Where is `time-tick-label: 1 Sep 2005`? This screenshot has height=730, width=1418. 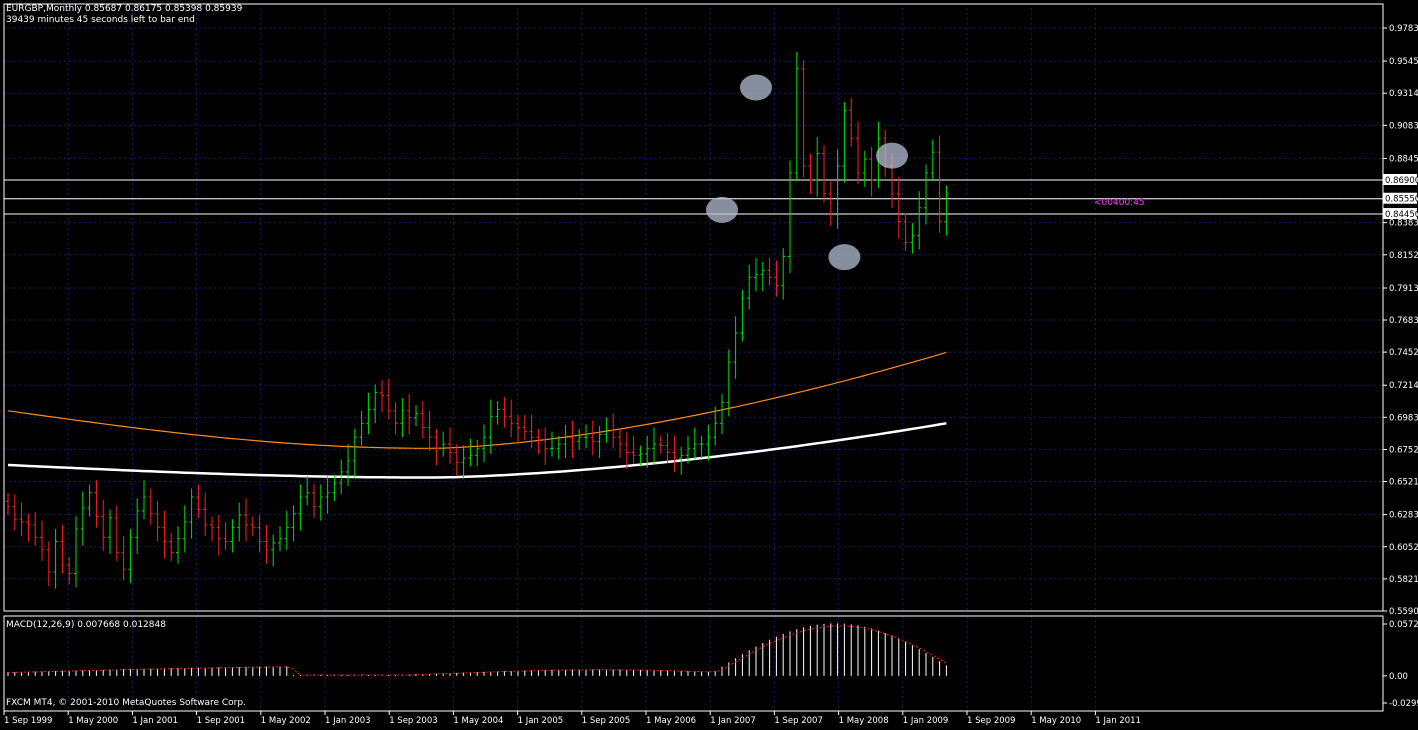 time-tick-label: 1 Sep 2005 is located at coordinates (606, 721).